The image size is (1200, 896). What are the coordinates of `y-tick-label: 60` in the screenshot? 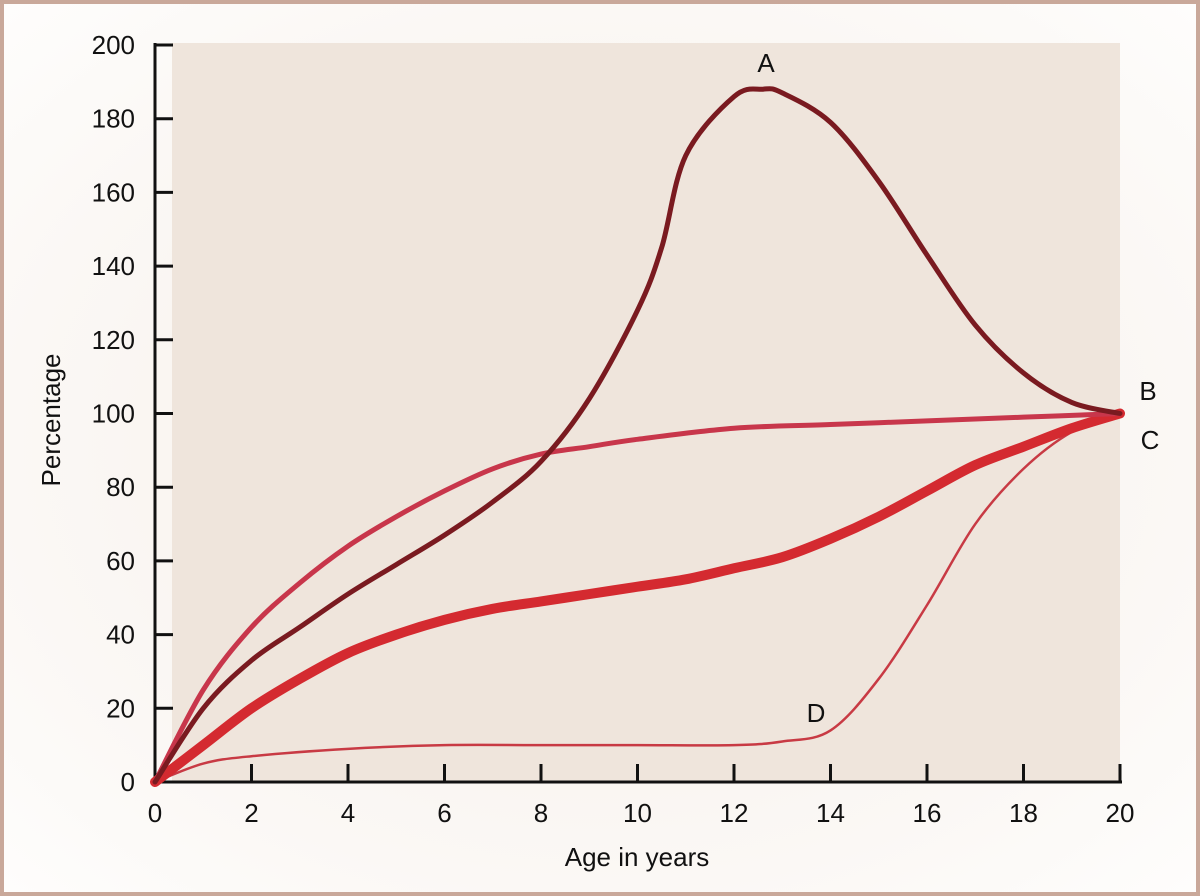 It's located at (120, 561).